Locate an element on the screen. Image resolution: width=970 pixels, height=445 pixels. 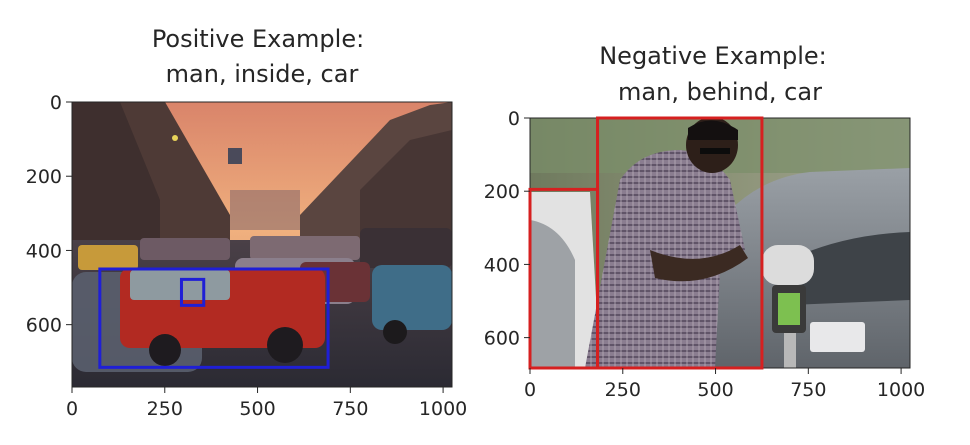
panel-title-line2: man, behind, car is located at coordinates (720, 92).